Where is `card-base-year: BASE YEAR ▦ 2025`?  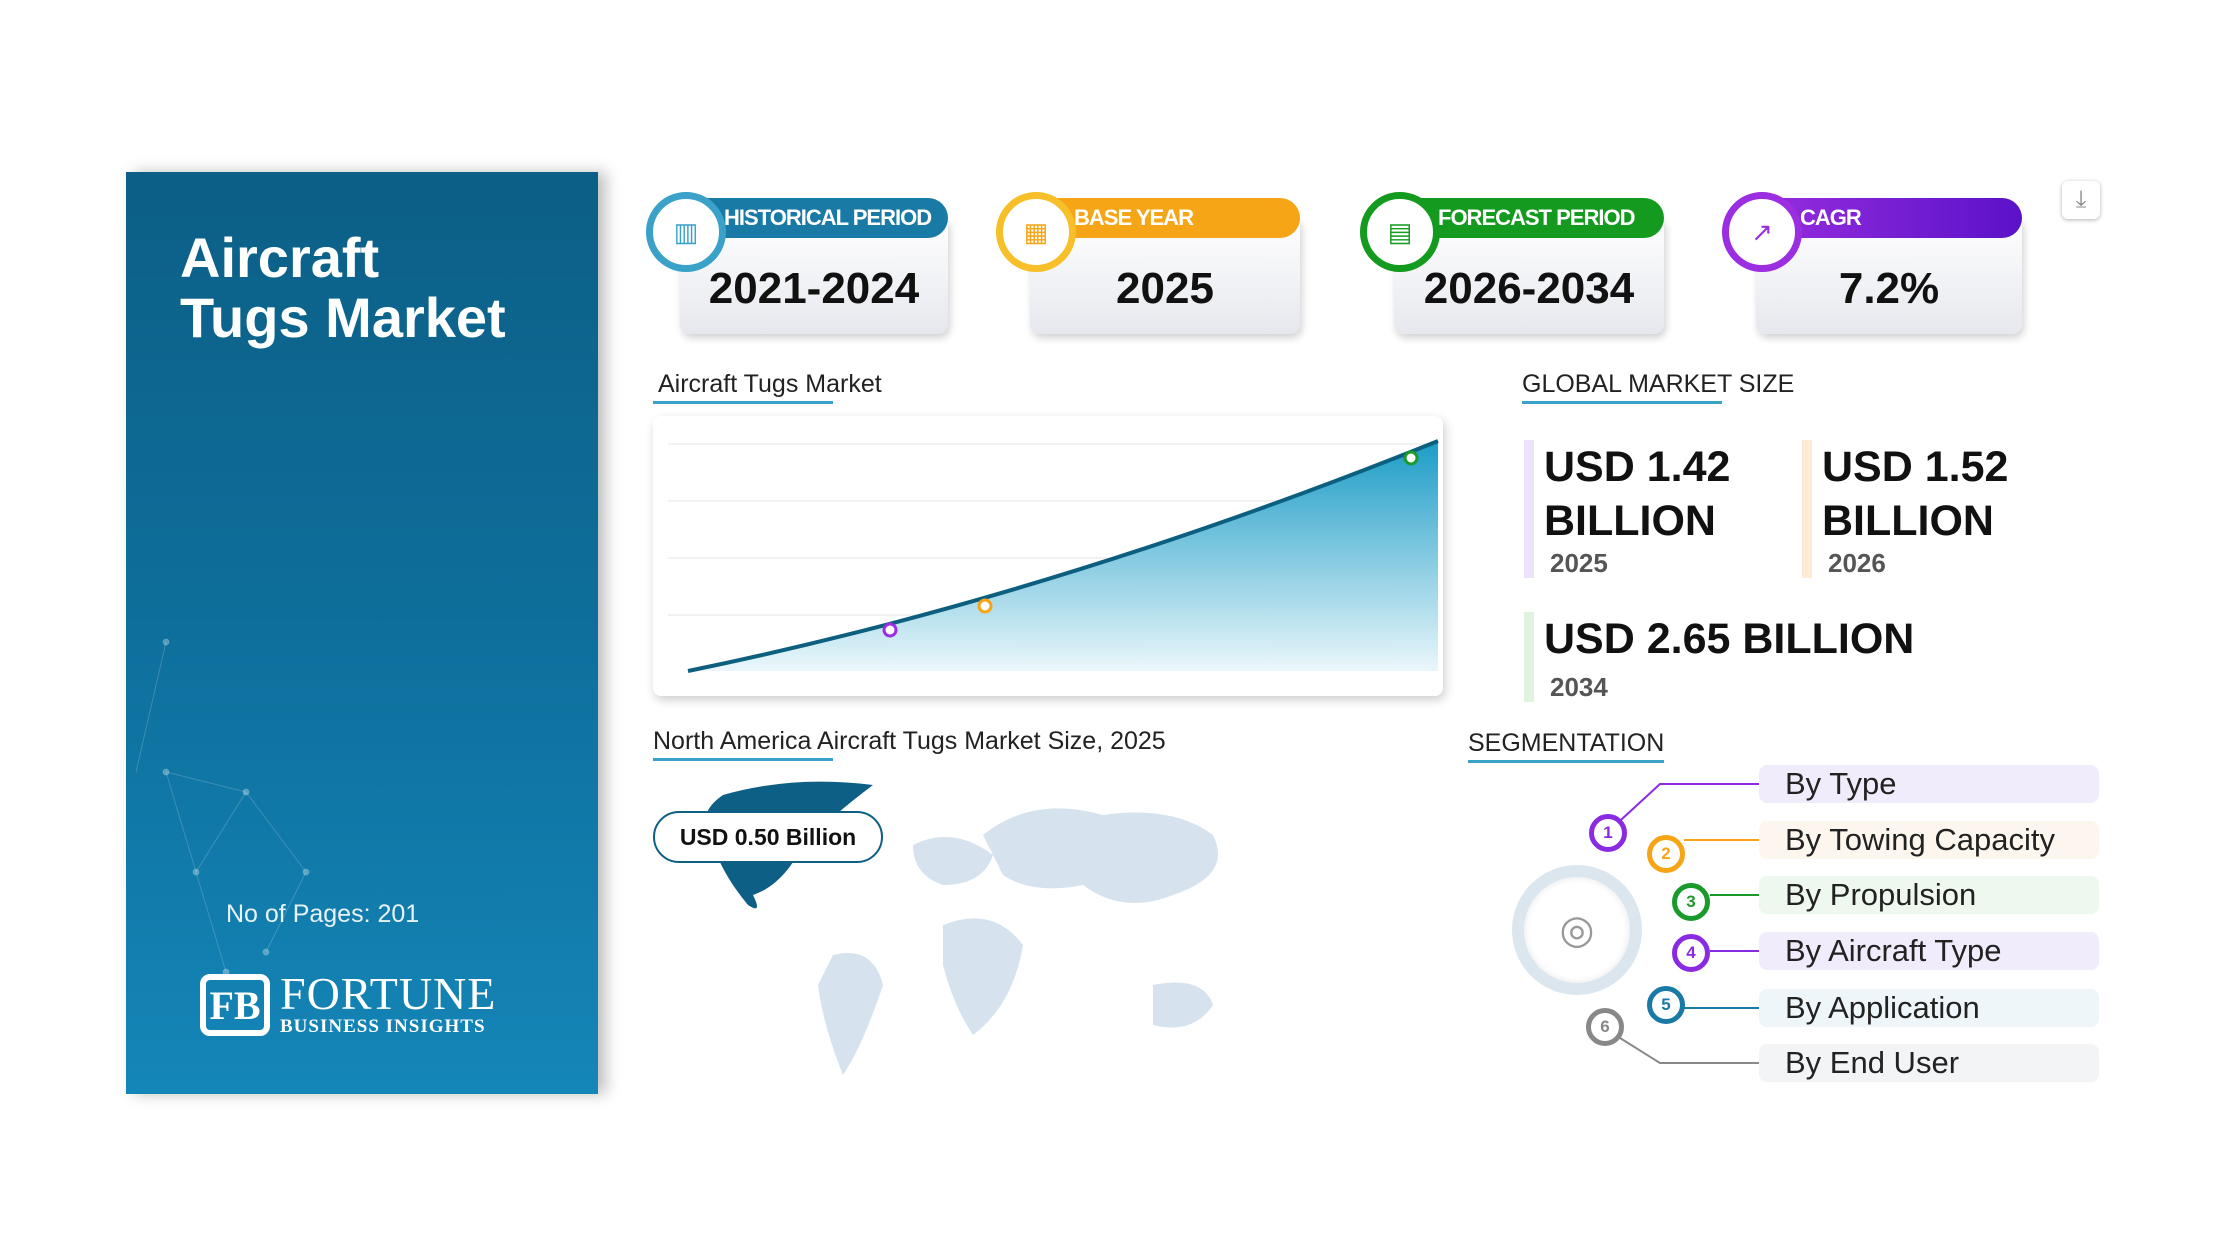
card-base-year: BASE YEAR ▦ 2025 is located at coordinates (1148, 265).